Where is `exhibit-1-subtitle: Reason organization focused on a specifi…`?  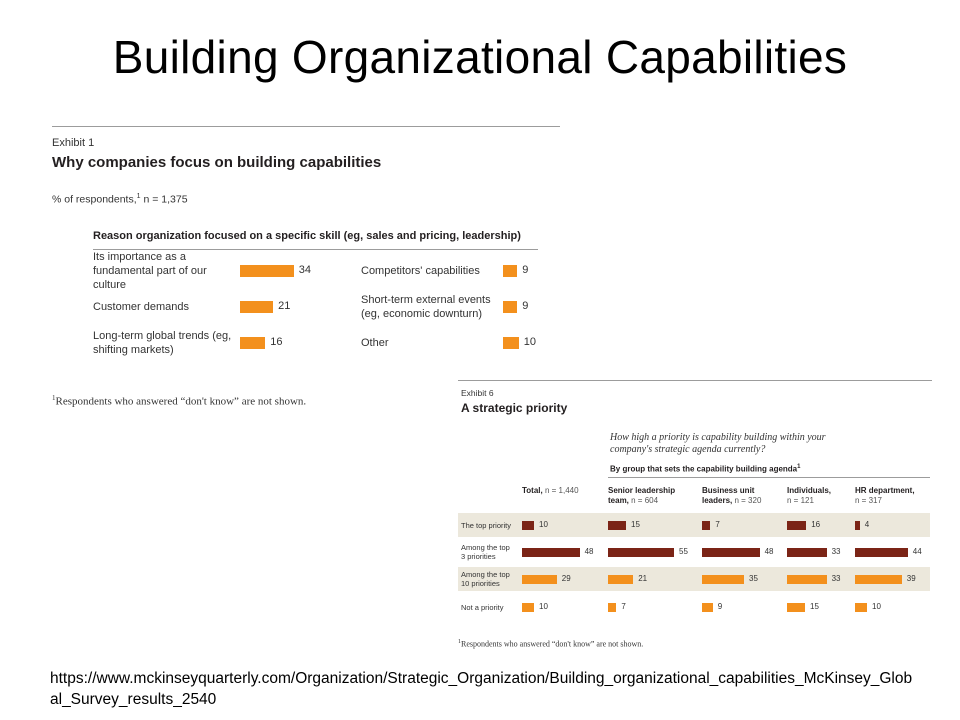
exhibit-1-subtitle: Reason organization focused on a specifi… is located at coordinates (307, 236).